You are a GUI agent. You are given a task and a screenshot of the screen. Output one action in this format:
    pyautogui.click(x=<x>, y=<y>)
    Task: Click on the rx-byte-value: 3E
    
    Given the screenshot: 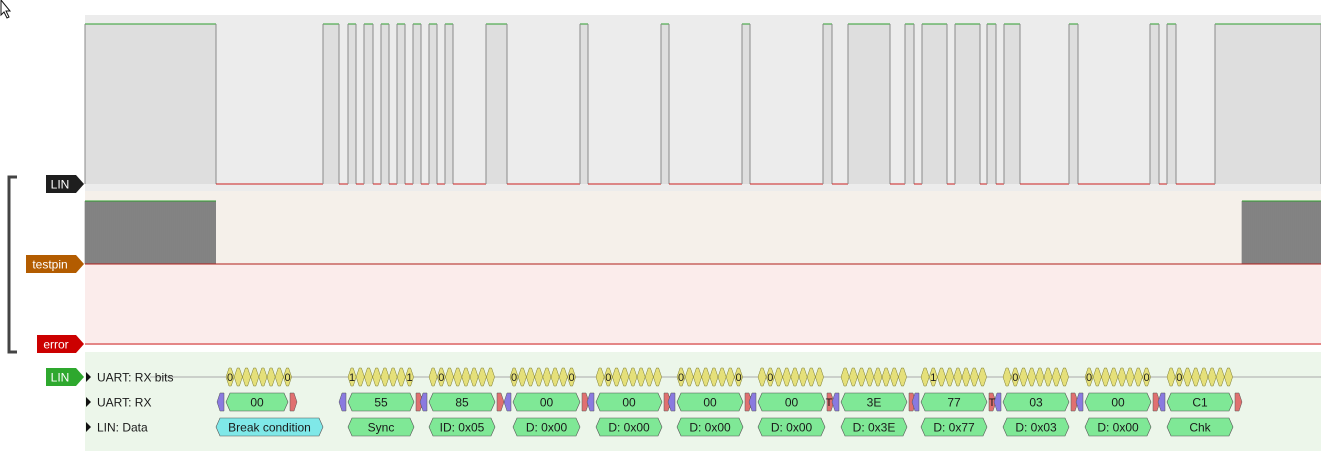 What is the action you would take?
    pyautogui.click(x=874, y=403)
    